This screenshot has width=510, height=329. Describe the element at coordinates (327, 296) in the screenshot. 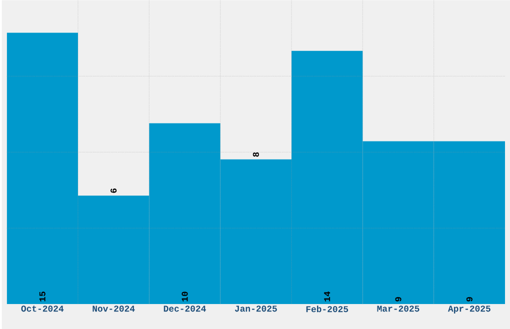

I see `data-label: 14` at that location.